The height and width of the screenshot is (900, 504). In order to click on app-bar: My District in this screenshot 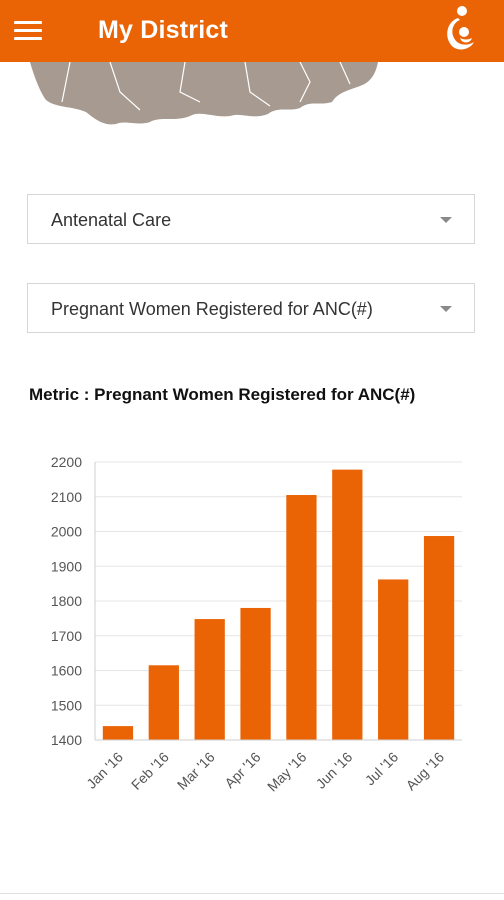, I will do `click(252, 31)`.